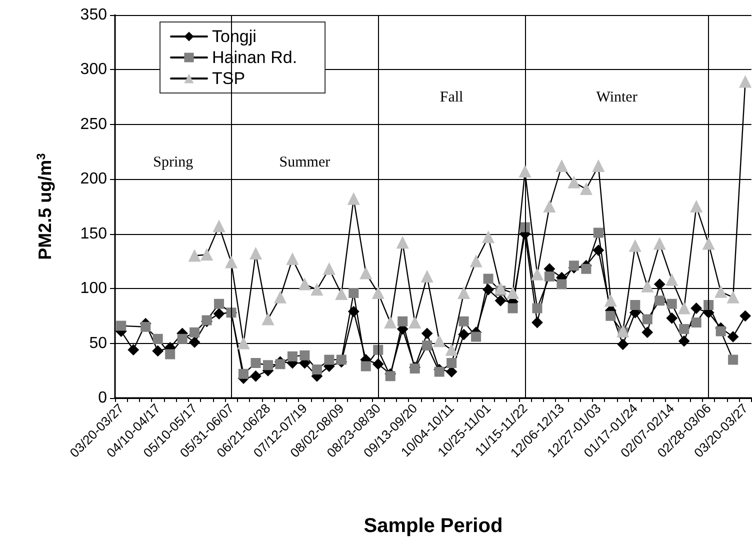 The image size is (752, 547). What do you see at coordinates (98, 343) in the screenshot?
I see `y-tick-label: 50` at bounding box center [98, 343].